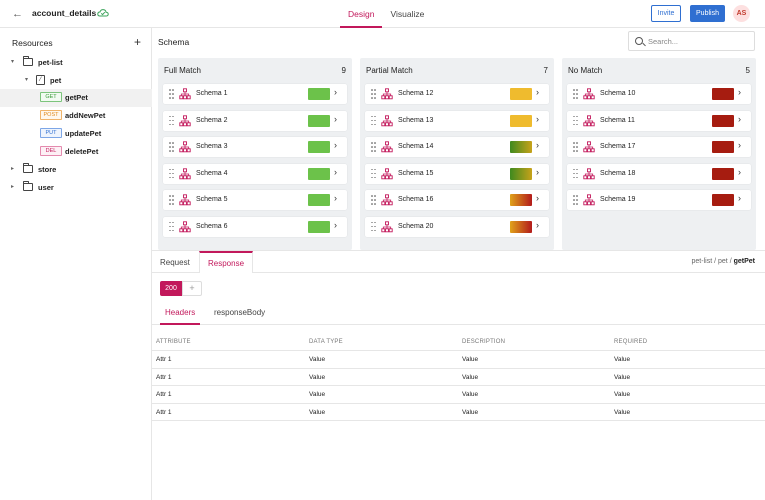 The image size is (765, 500). Describe the element at coordinates (741, 13) in the screenshot. I see `avatar: AS` at that location.